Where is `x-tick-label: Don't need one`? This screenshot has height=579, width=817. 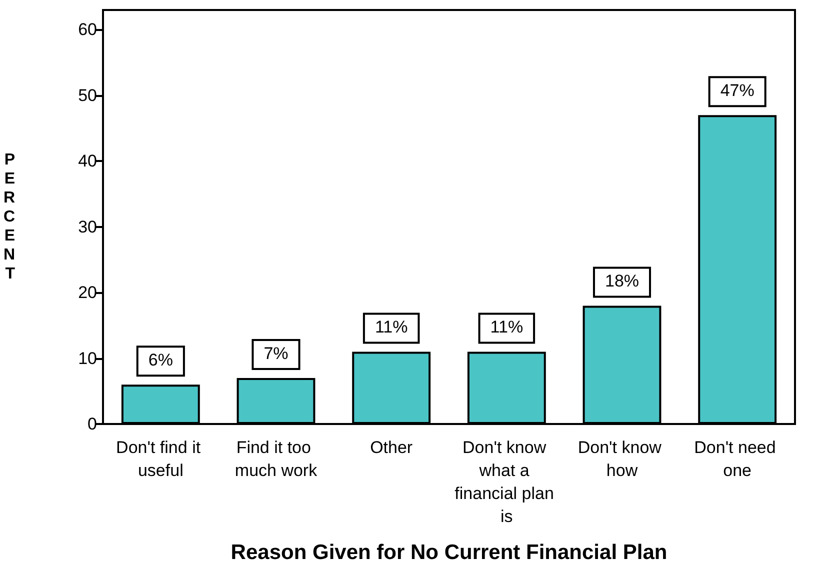 x-tick-label: Don't need one is located at coordinates (737, 459).